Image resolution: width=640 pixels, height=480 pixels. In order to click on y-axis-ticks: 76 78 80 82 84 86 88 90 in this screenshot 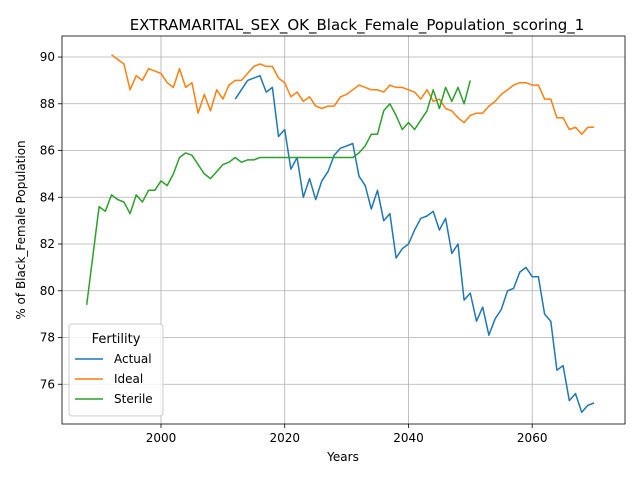, I will do `click(51, 220)`.